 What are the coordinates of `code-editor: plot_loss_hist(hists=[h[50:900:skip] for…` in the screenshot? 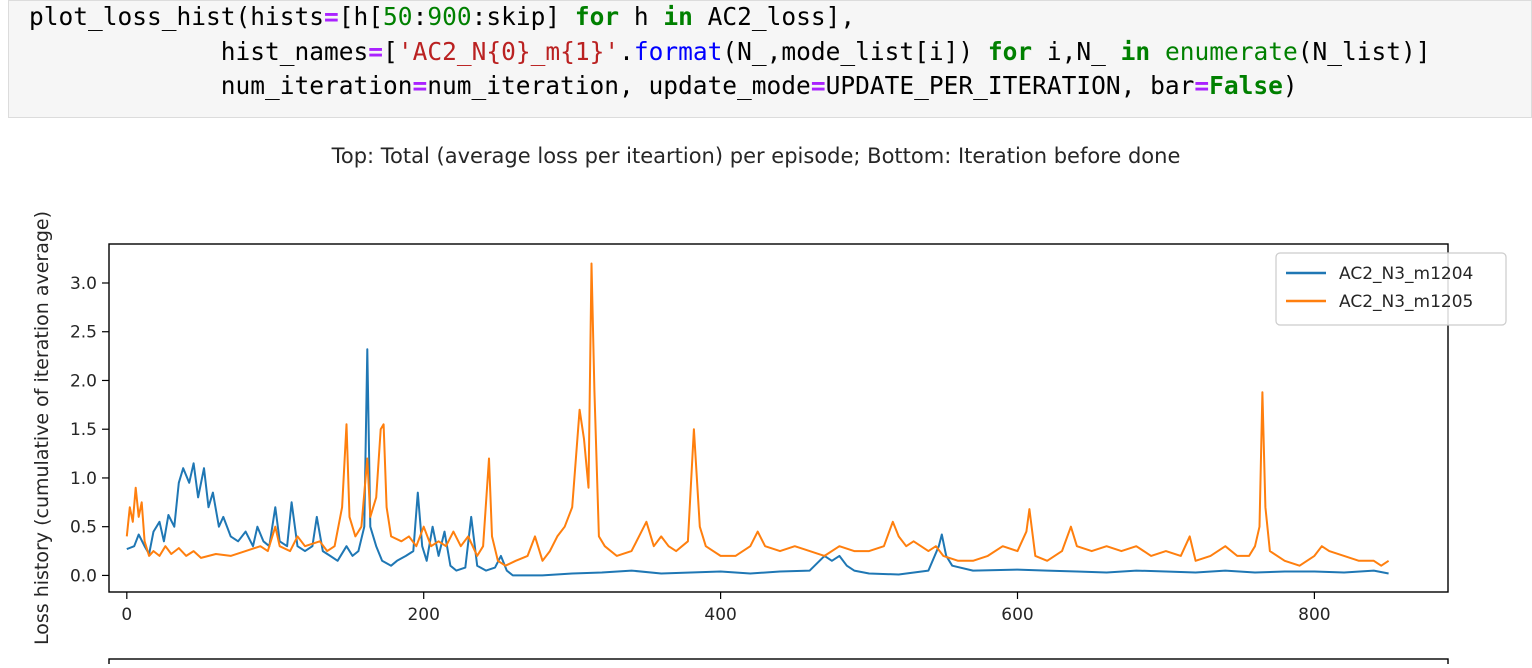 It's located at (729, 52).